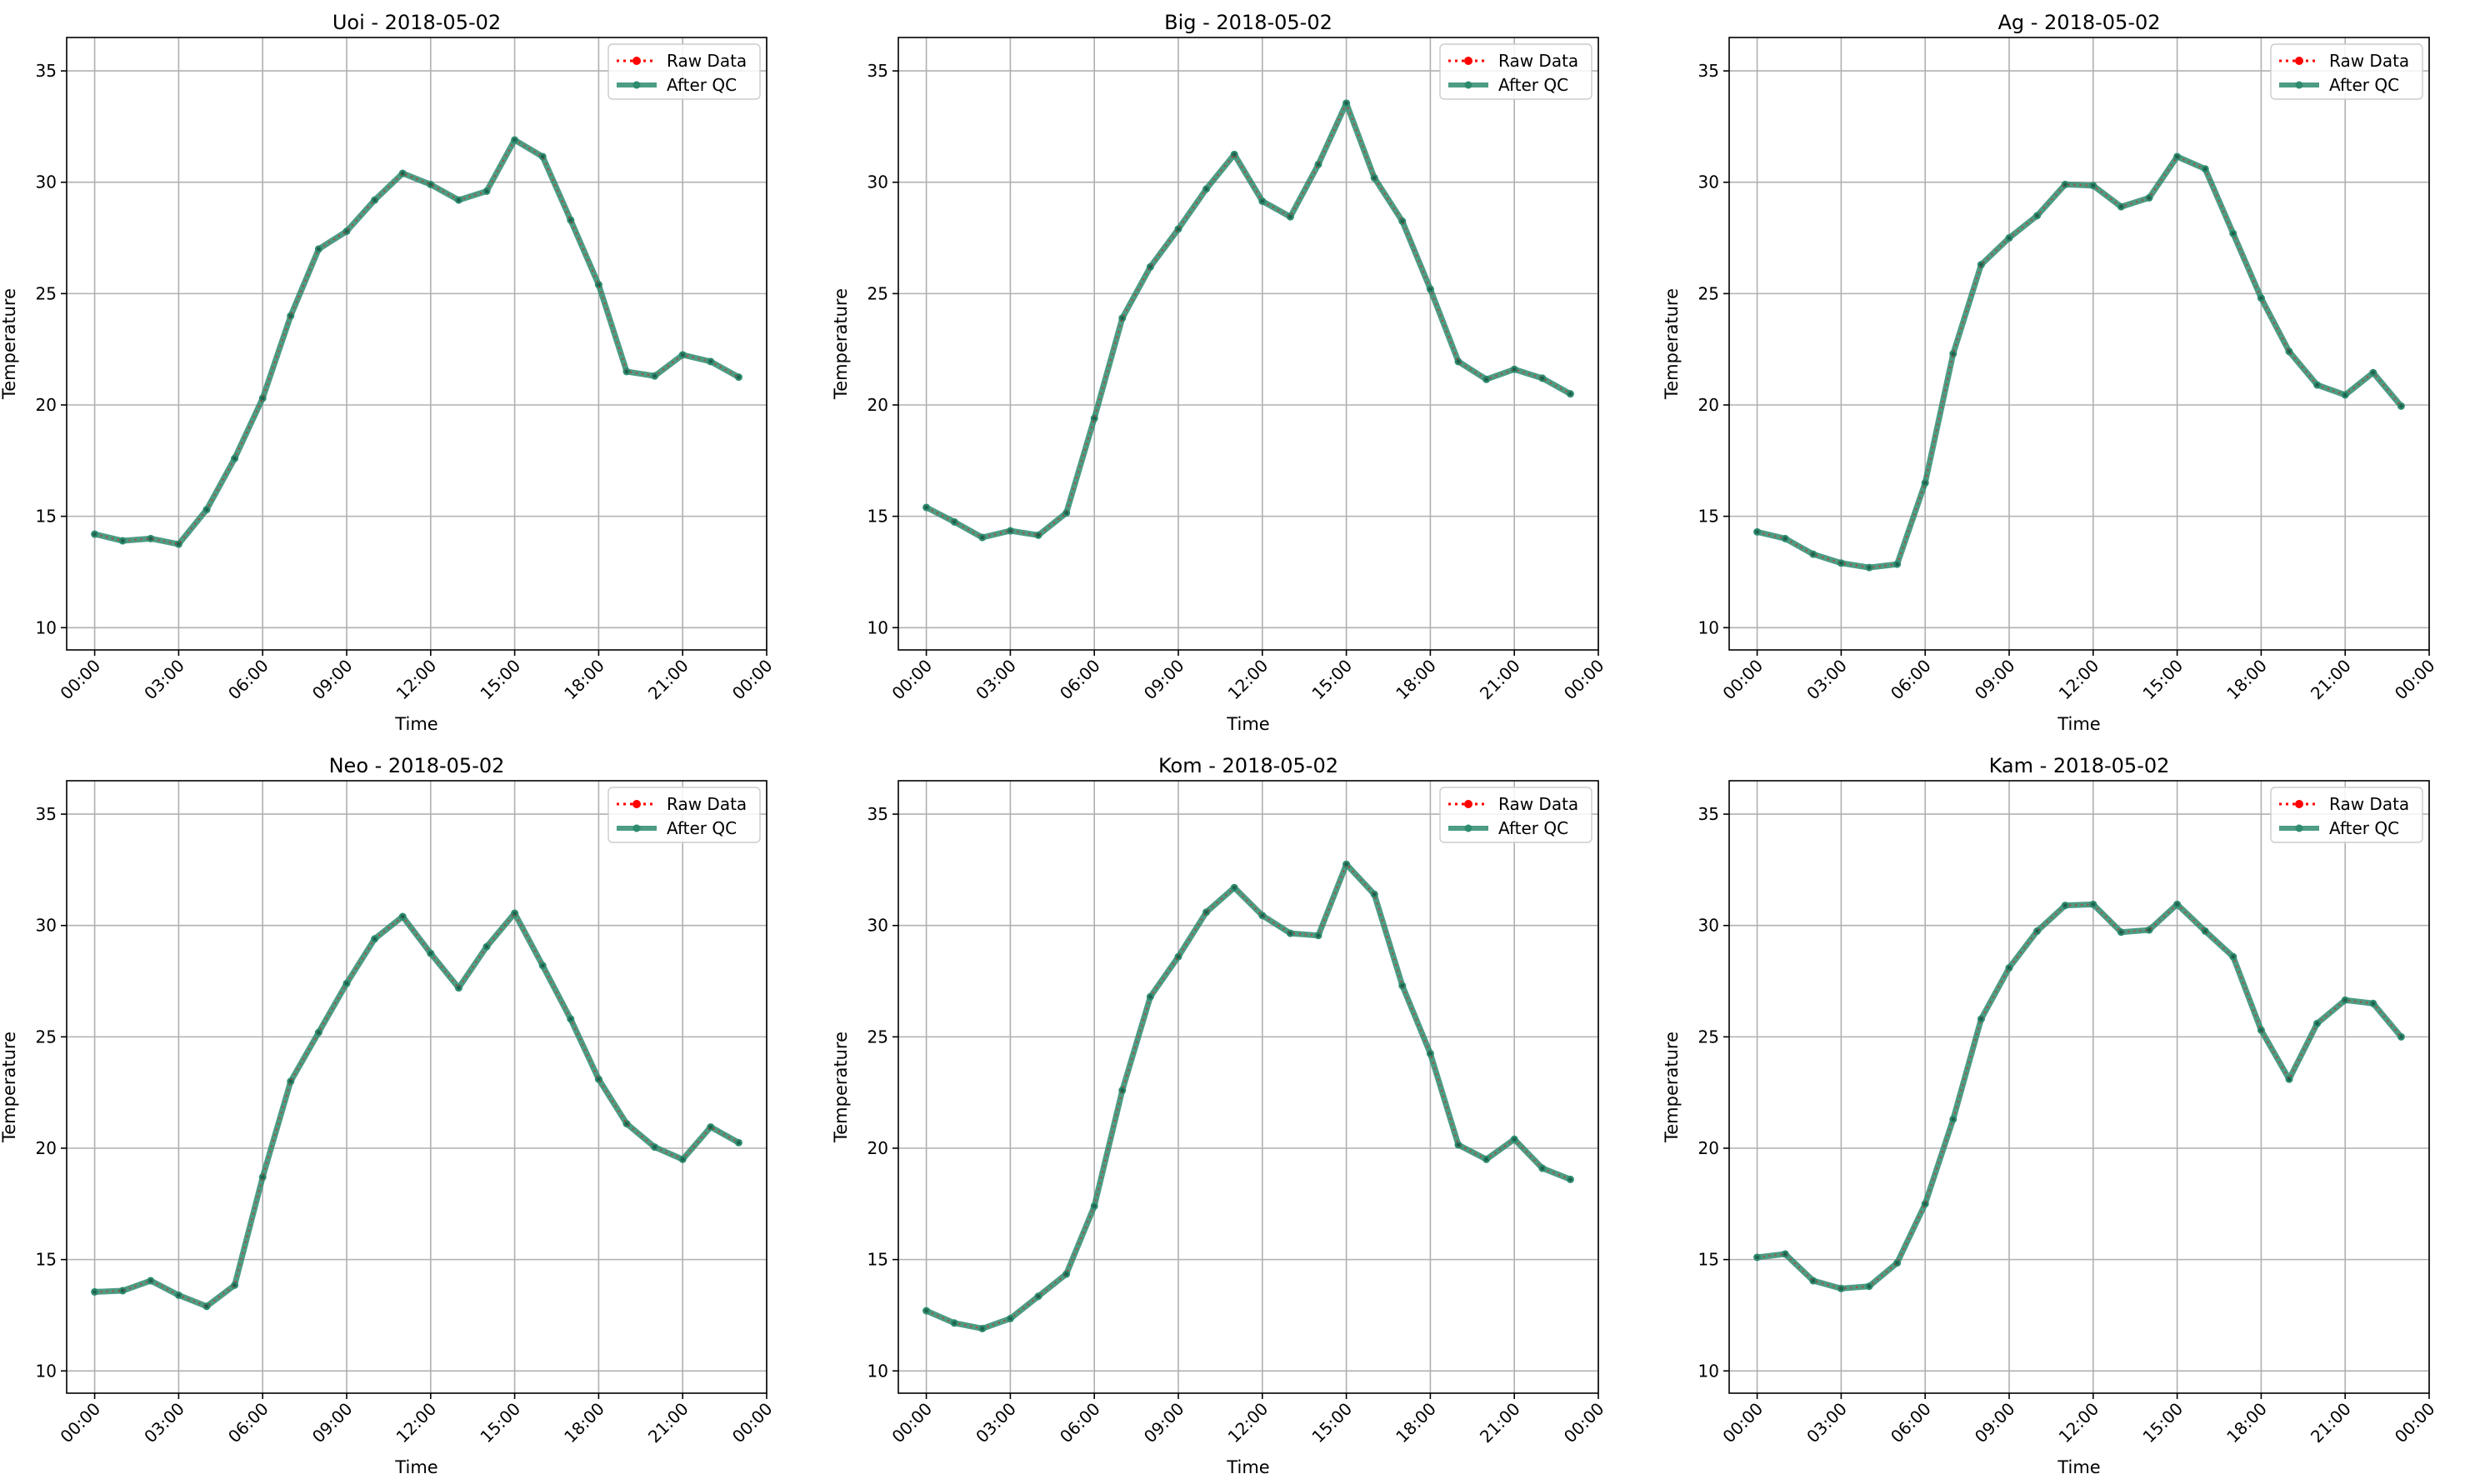  Describe the element at coordinates (1248, 765) in the screenshot. I see `subplot-title: Kom - 2018-05-02` at that location.